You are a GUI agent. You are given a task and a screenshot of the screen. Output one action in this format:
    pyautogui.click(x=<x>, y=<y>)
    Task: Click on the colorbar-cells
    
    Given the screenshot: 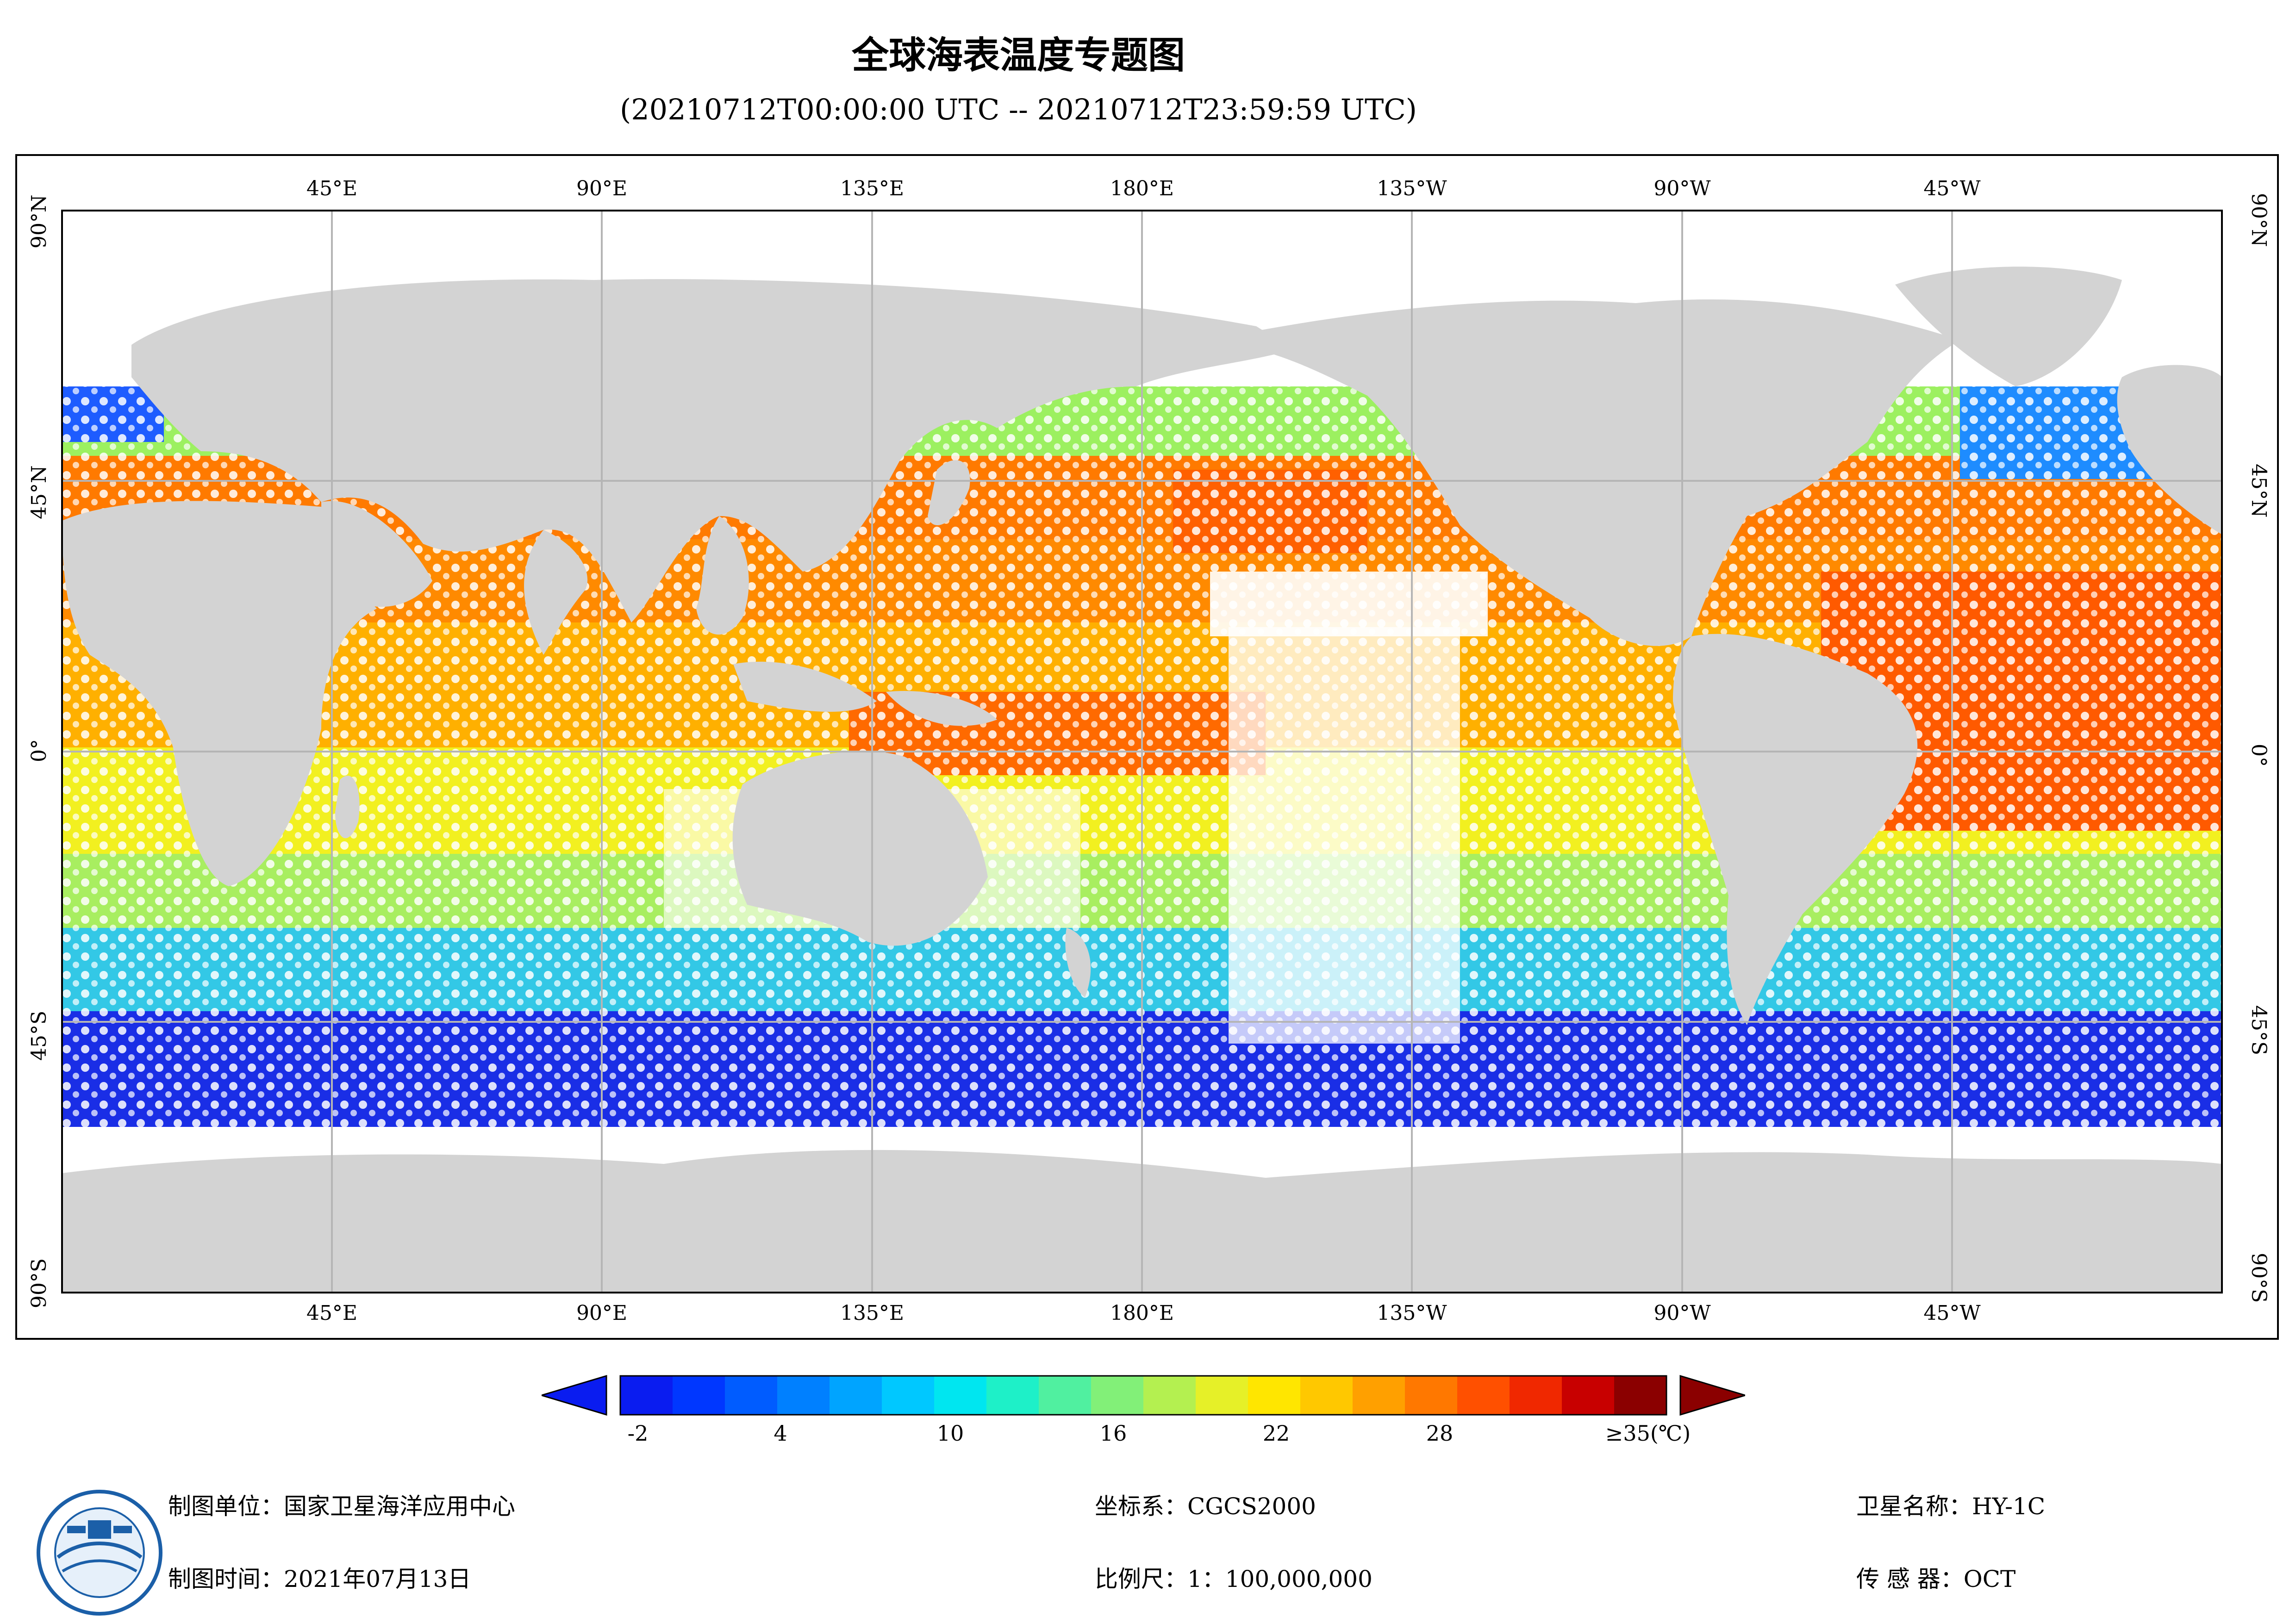 What is the action you would take?
    pyautogui.click(x=1143, y=1395)
    